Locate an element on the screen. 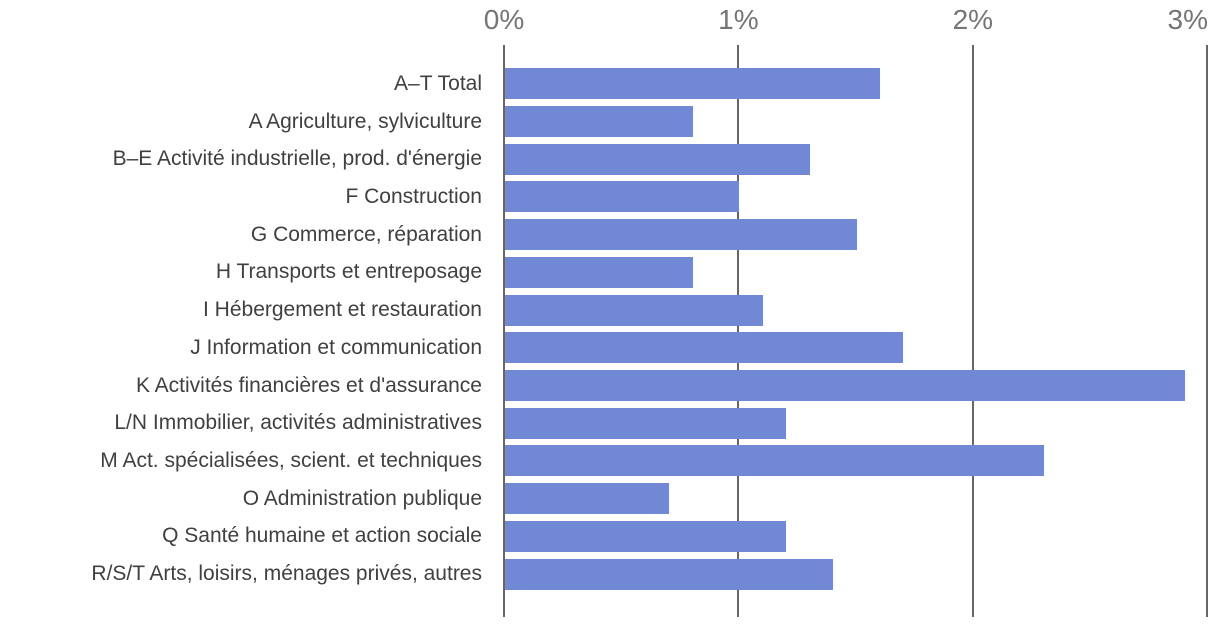 This screenshot has width=1220, height=624. category-label: J Information et communication is located at coordinates (336, 347).